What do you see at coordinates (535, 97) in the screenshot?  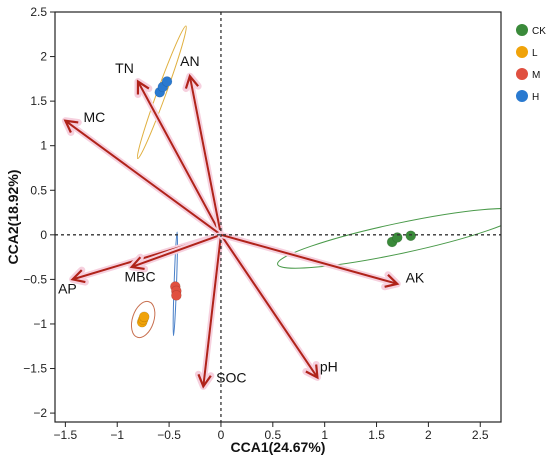 I see `legend-label-h: H` at bounding box center [535, 97].